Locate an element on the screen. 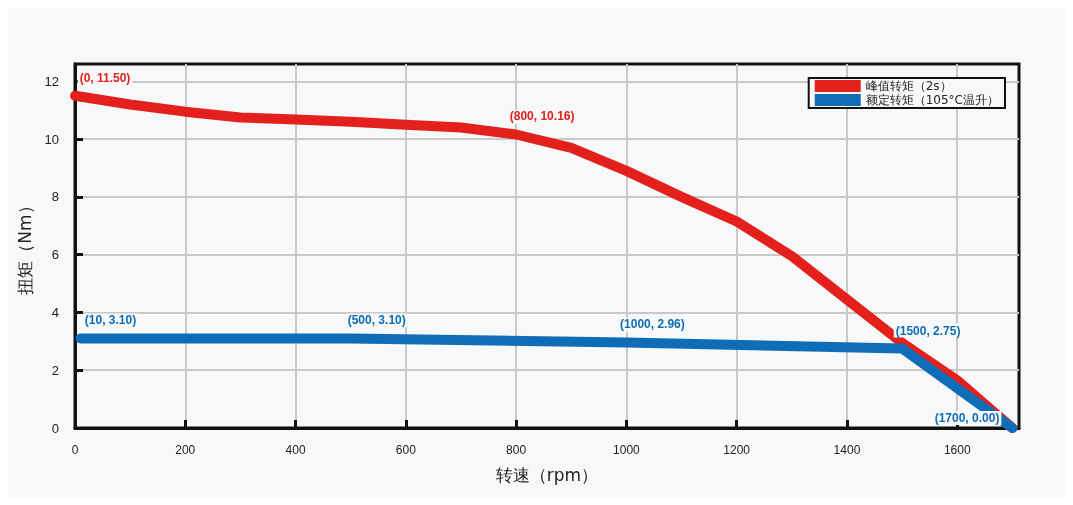 The image size is (1073, 505). y-tick-label: 4 is located at coordinates (55, 312).